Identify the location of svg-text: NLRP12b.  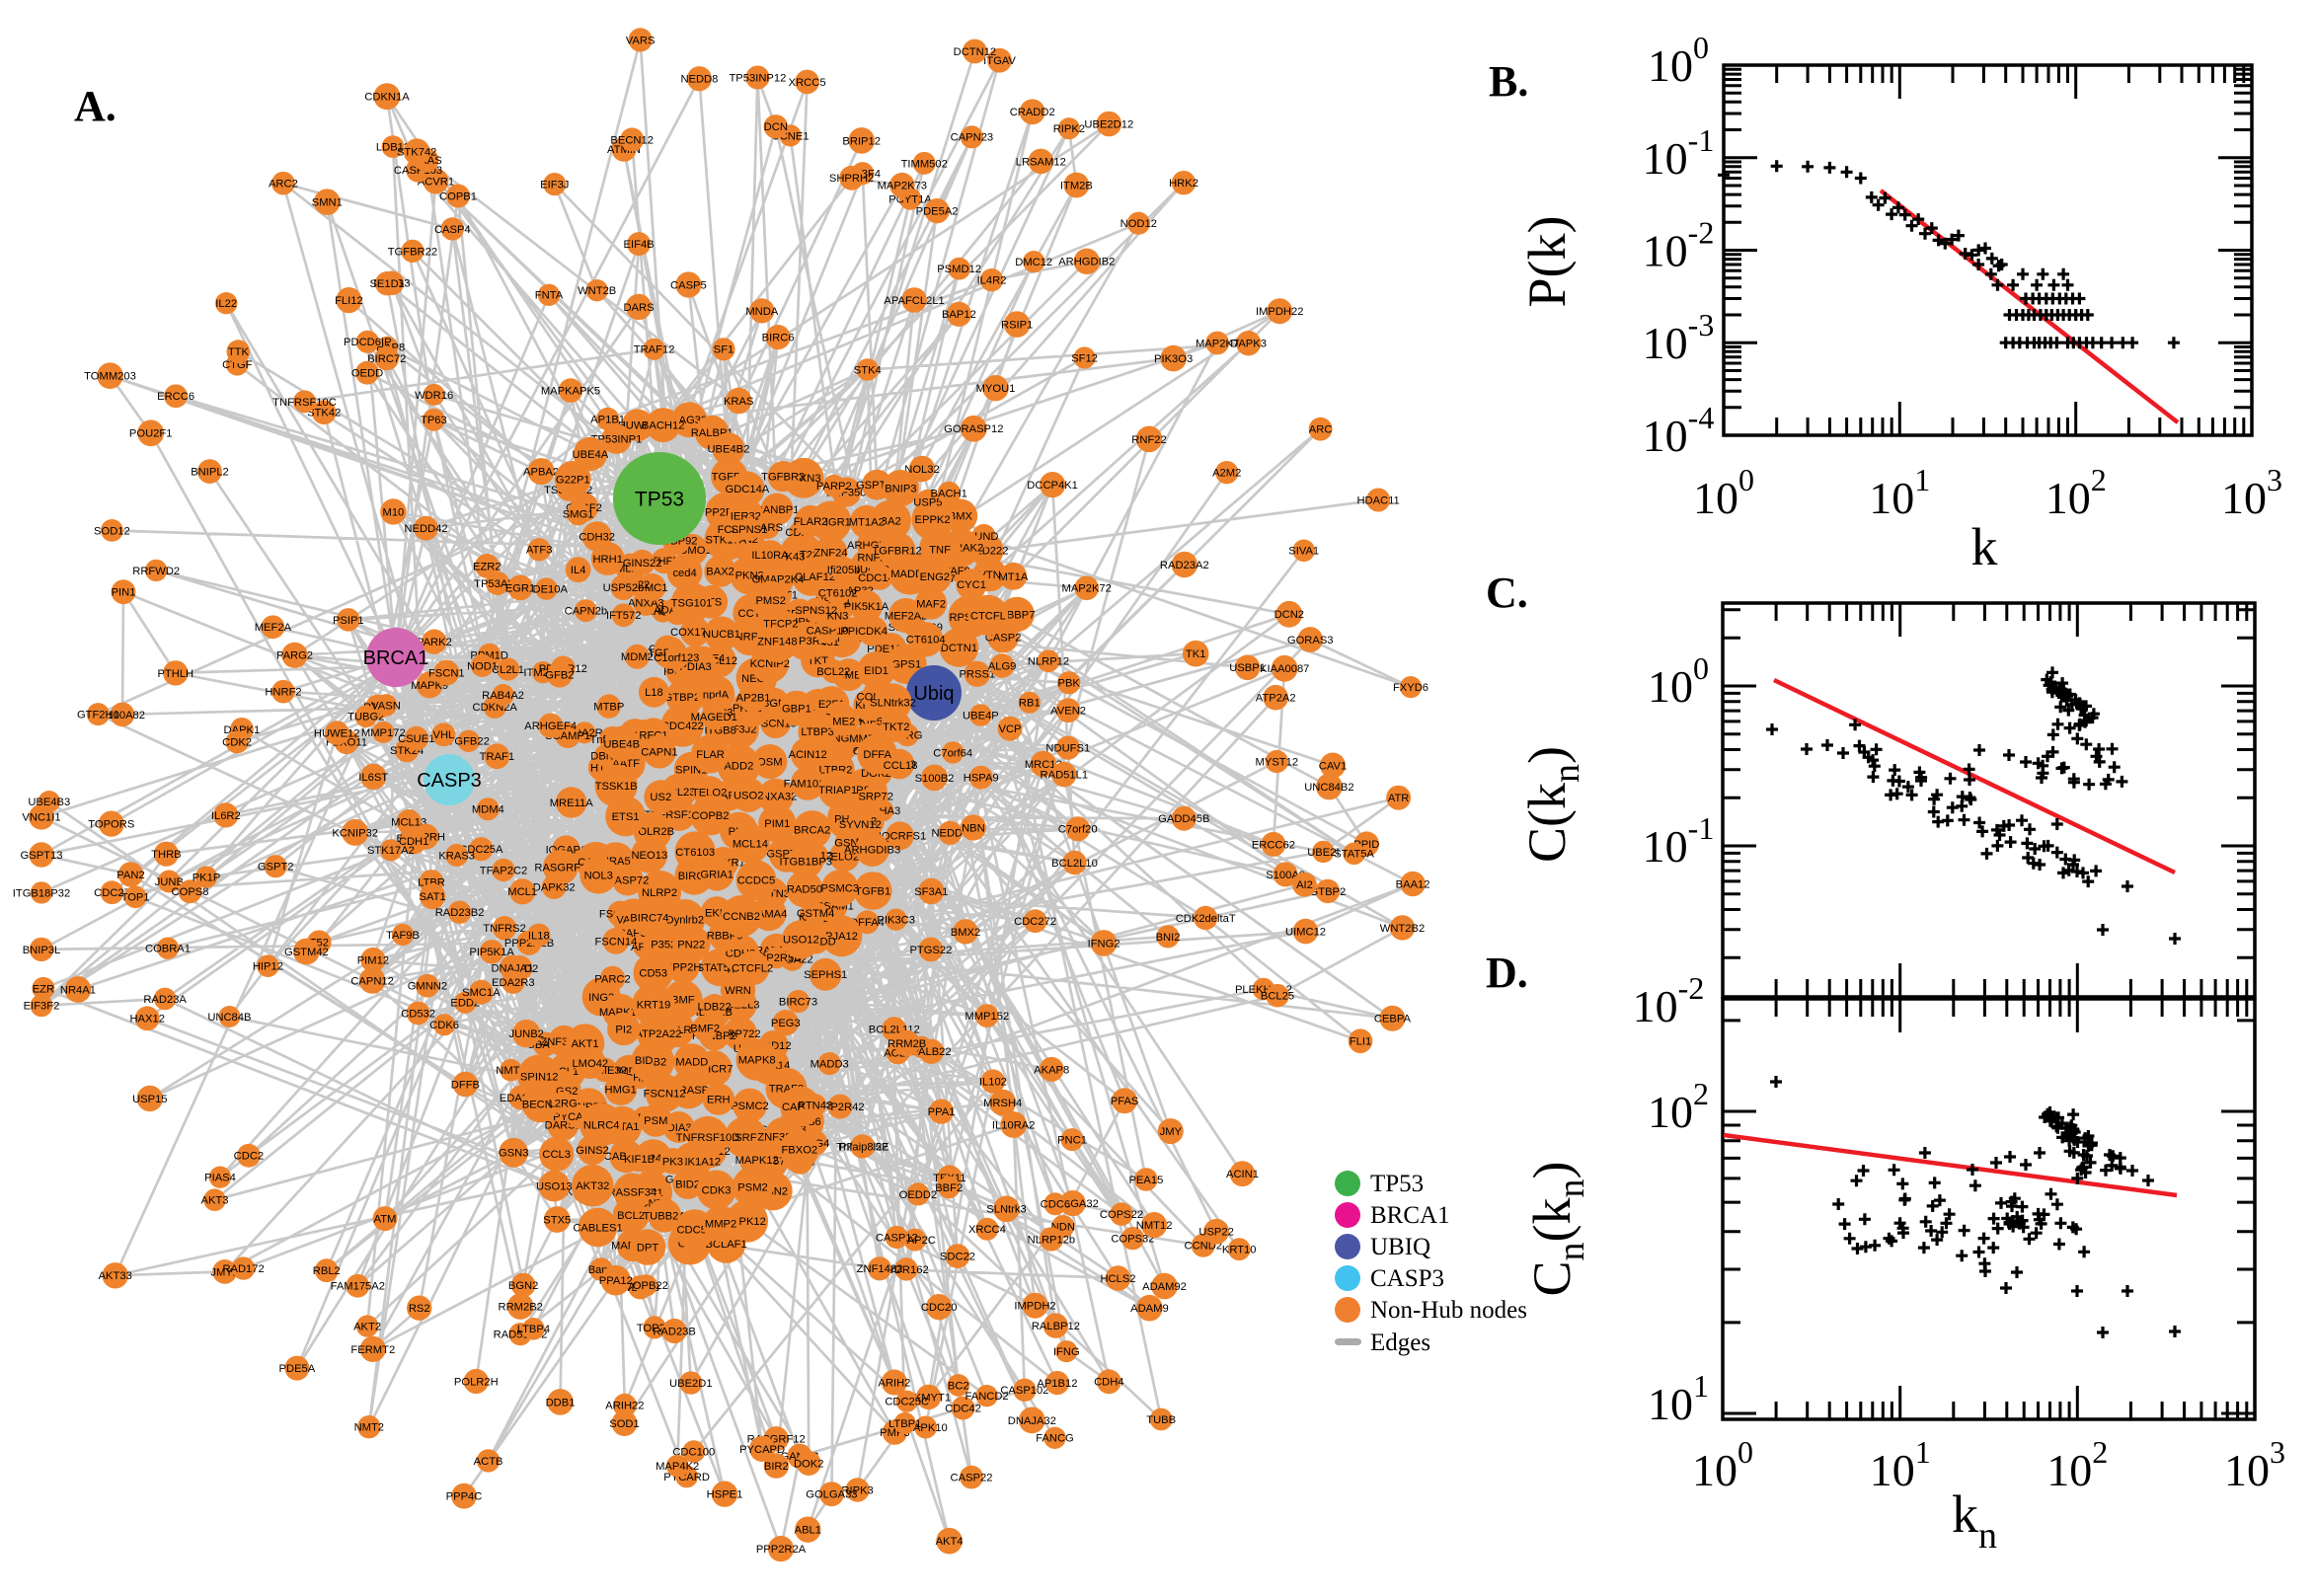
(1052, 1240).